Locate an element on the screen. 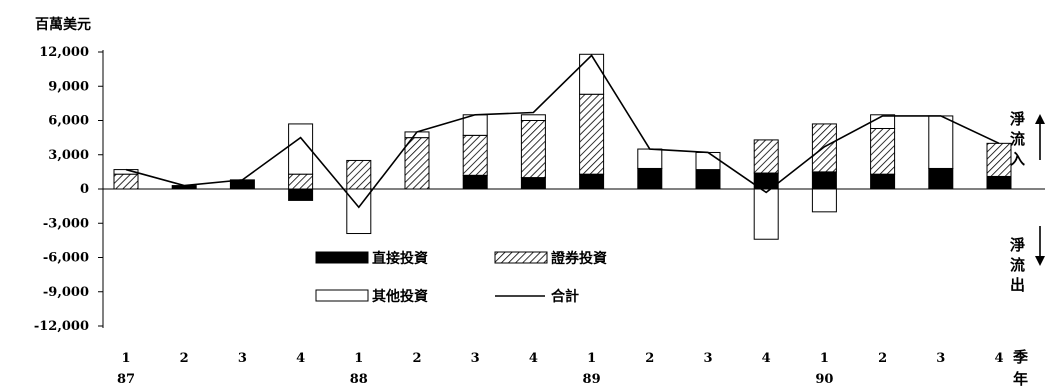 Image resolution: width=1057 pixels, height=392 pixels. inflow-label: 淨 is located at coordinates (1017, 119).